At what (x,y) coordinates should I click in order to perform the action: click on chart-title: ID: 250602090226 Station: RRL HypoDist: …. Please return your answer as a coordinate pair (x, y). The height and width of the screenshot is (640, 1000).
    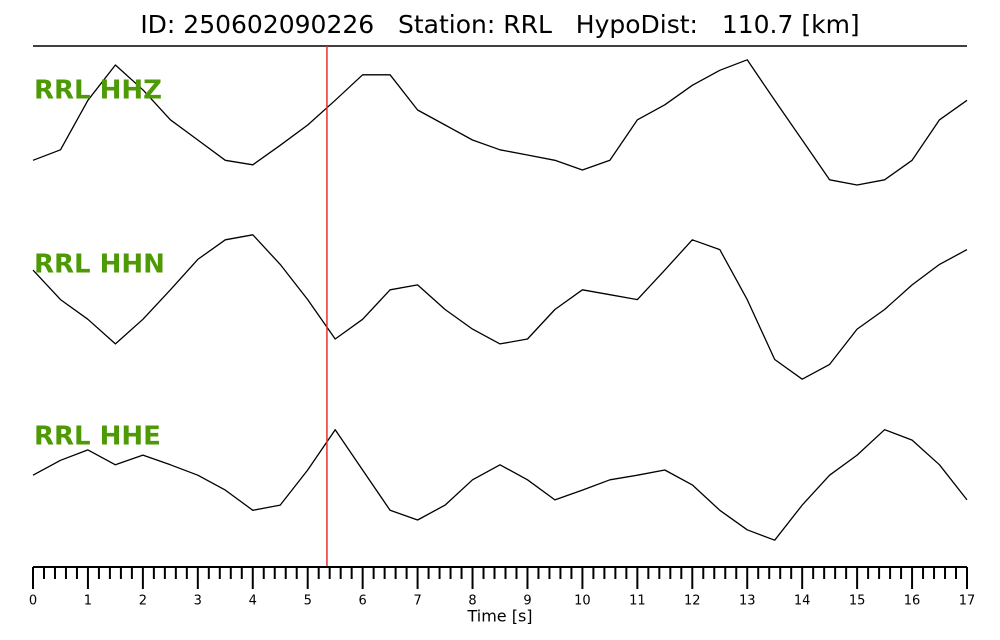
    Looking at the image, I should click on (499, 24).